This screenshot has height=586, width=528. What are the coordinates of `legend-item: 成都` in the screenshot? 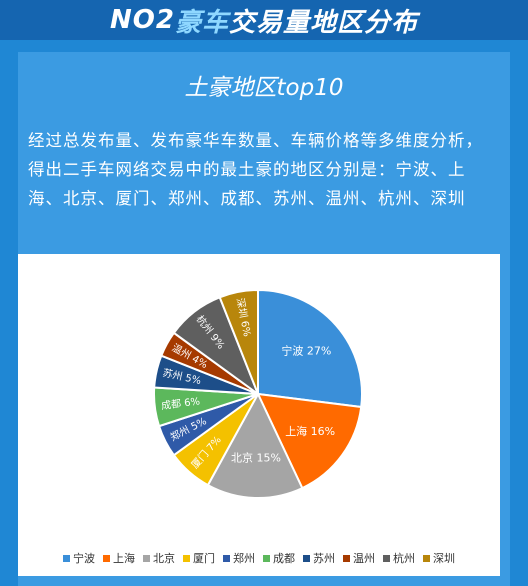 It's located at (279, 558).